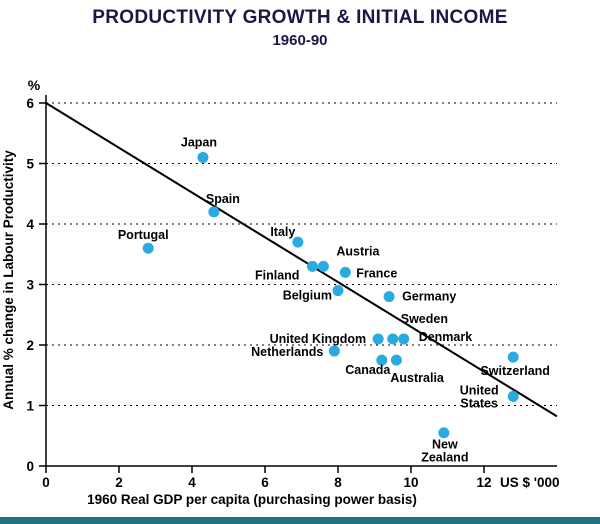  Describe the element at coordinates (410, 482) in the screenshot. I see `x-tick-label: 10` at that location.